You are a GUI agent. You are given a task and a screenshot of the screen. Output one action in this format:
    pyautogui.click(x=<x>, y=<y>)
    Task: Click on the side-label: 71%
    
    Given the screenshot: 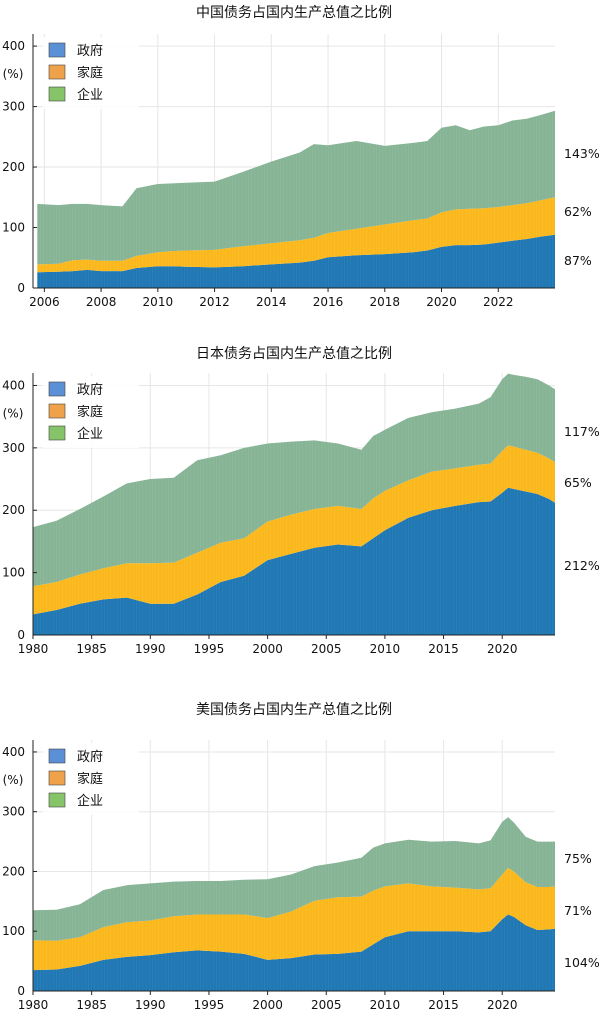 What is the action you would take?
    pyautogui.click(x=578, y=910)
    